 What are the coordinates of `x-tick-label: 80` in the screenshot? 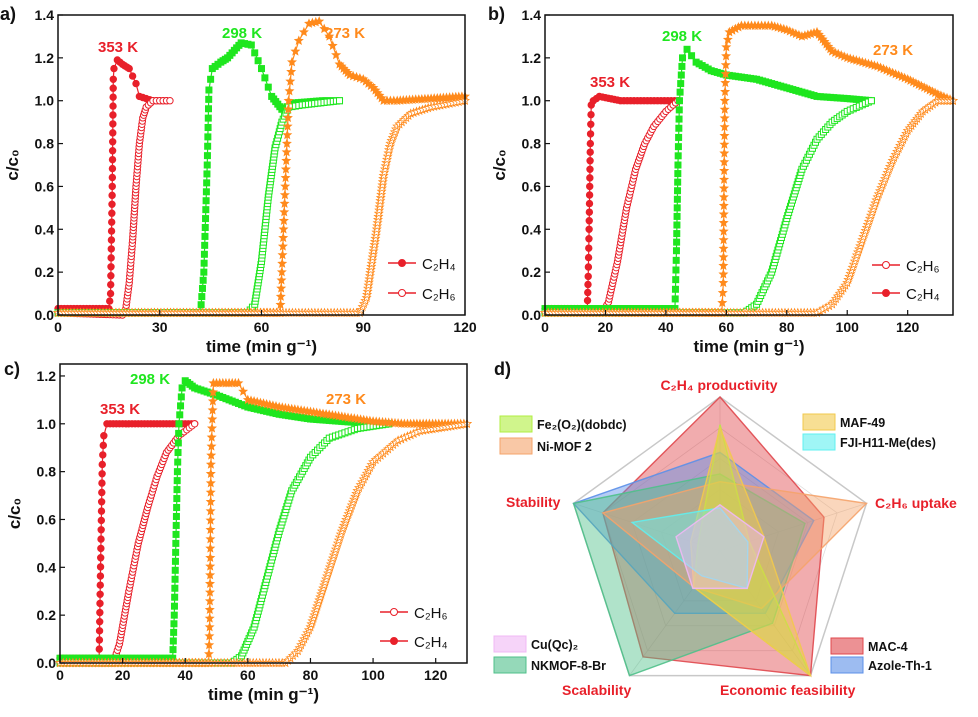 It's located at (787, 327).